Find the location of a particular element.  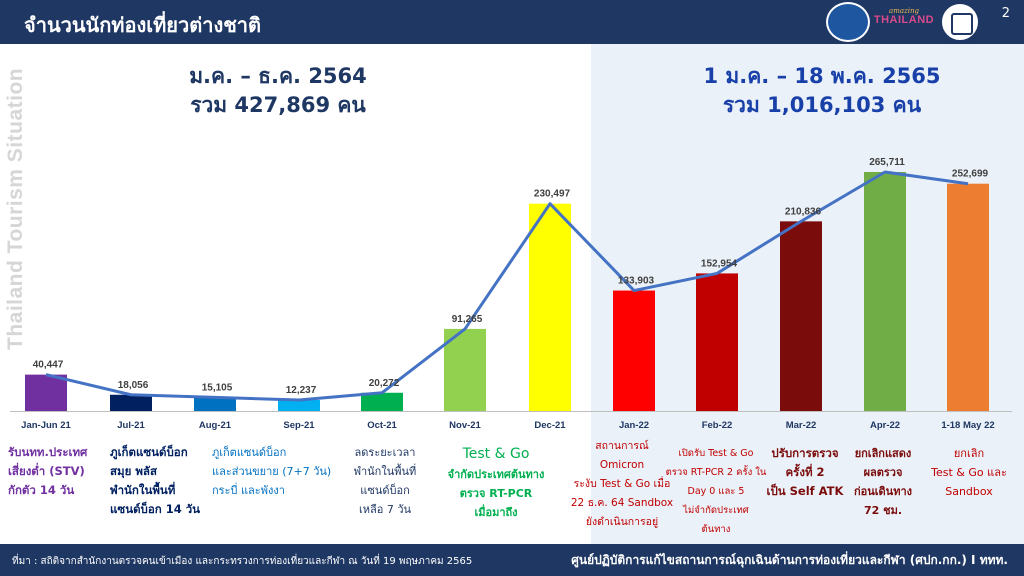

x-tick-label: Feb-22 is located at coordinates (717, 425).